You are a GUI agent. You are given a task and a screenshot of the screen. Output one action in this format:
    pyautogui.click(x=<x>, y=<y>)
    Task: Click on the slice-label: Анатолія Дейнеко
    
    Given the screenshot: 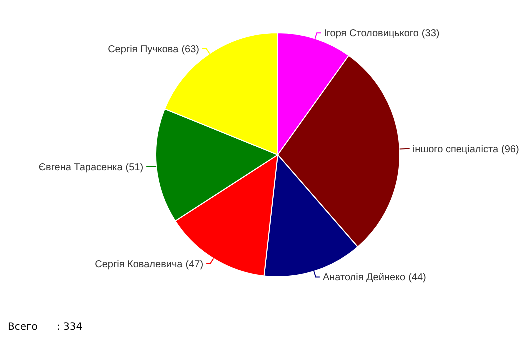 What is the action you would take?
    pyautogui.click(x=364, y=278)
    